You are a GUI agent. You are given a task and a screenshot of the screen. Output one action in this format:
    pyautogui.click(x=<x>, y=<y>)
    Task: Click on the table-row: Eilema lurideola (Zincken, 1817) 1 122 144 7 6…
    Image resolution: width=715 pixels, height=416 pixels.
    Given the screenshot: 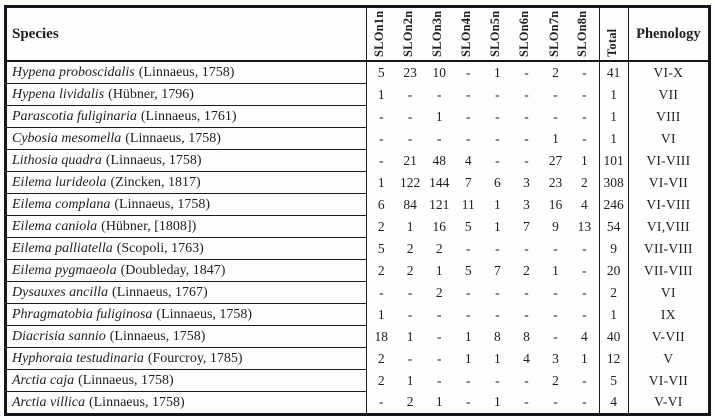 What is the action you would take?
    pyautogui.click(x=357, y=182)
    